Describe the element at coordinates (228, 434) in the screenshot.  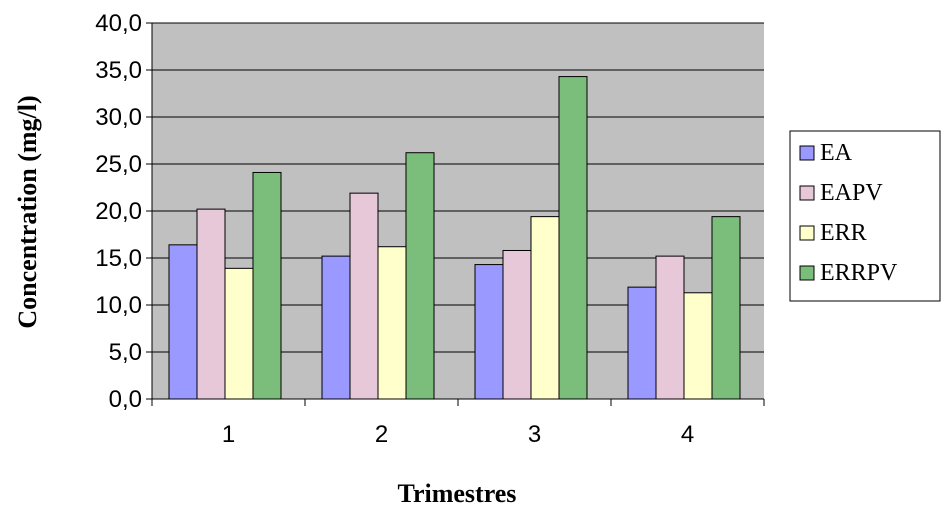
I see `x-tick-label: 1` at that location.